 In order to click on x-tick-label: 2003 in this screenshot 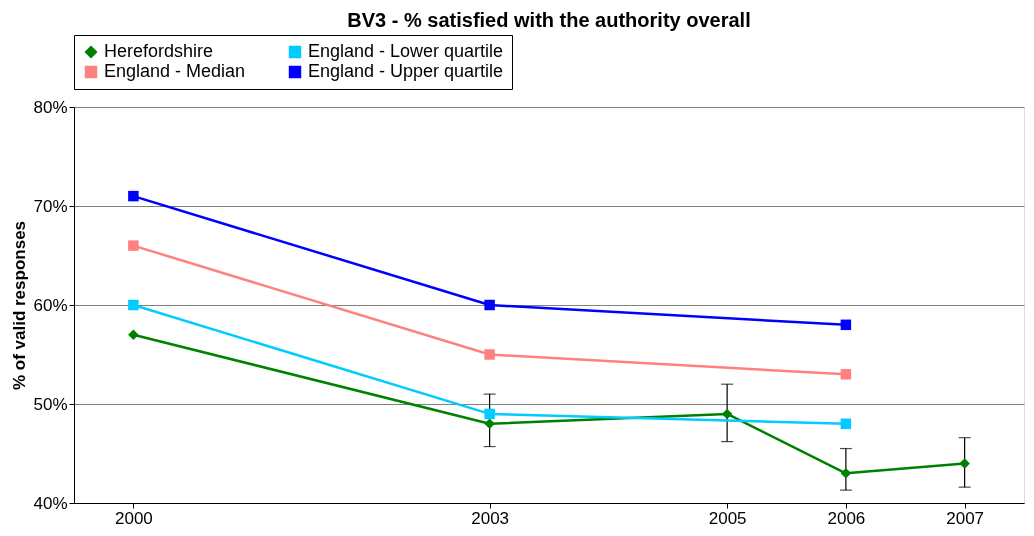, I will do `click(490, 518)`.